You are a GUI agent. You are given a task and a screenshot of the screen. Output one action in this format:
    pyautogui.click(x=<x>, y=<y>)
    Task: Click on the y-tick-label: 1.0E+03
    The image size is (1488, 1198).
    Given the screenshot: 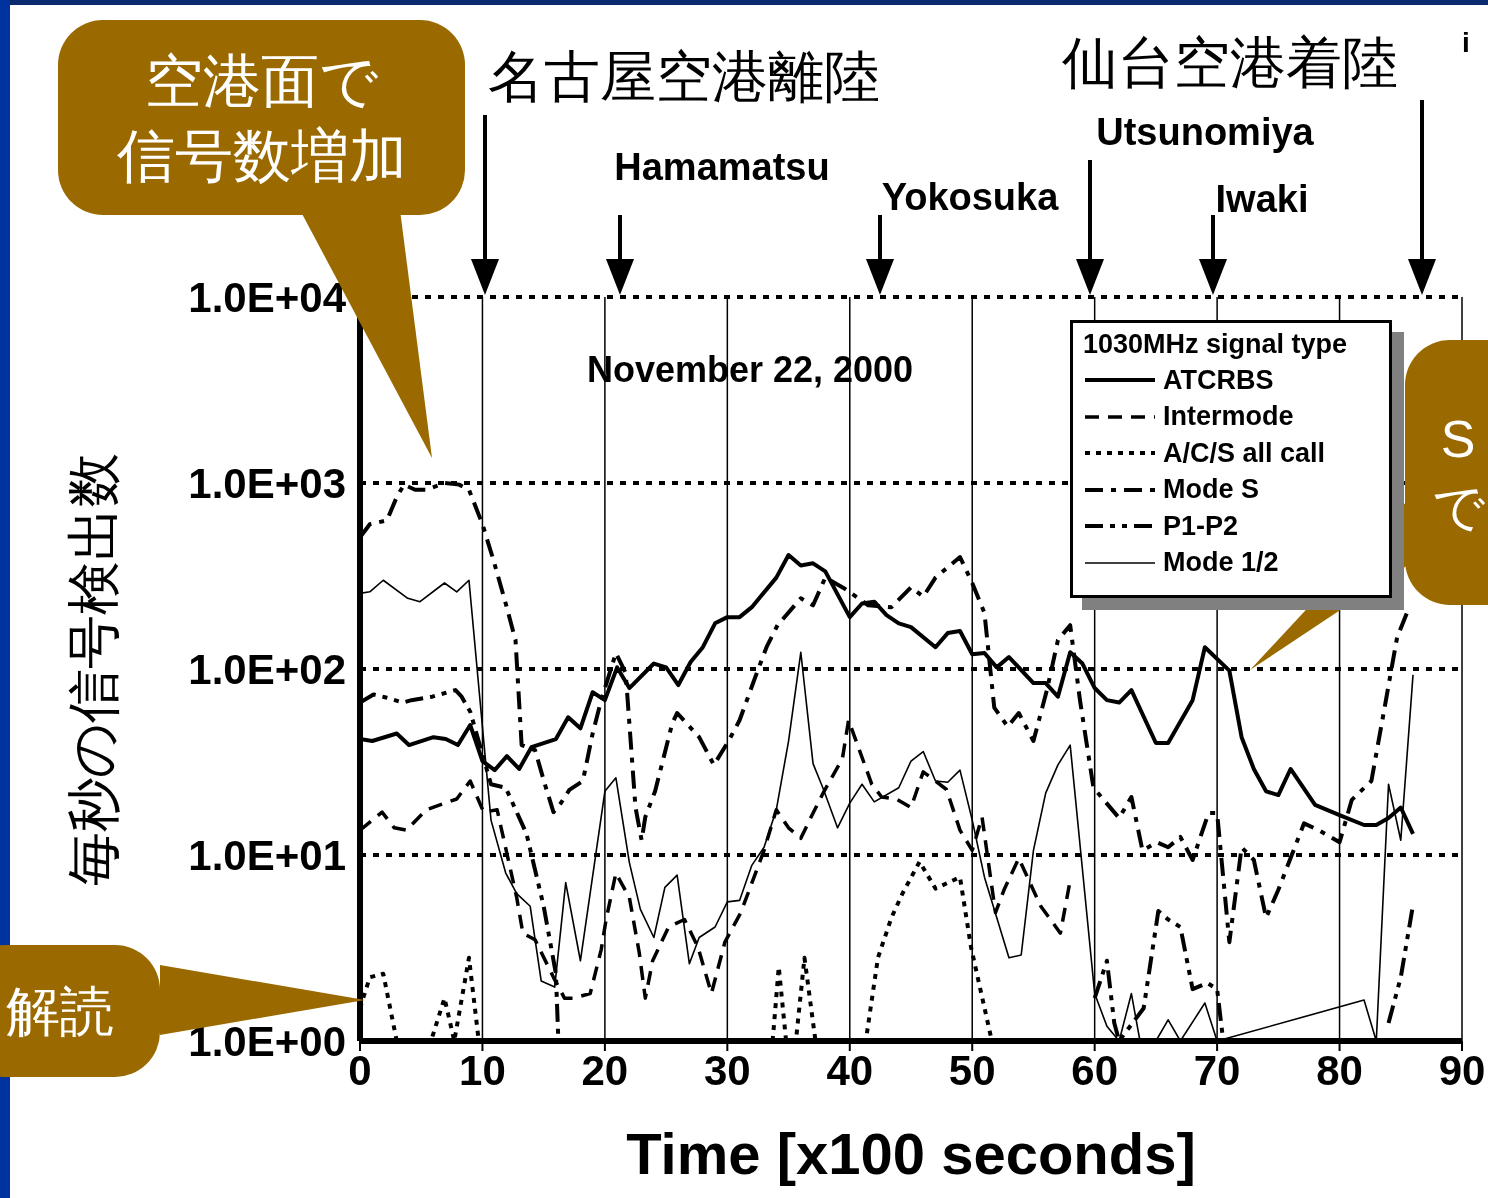 What is the action you would take?
    pyautogui.click(x=267, y=483)
    